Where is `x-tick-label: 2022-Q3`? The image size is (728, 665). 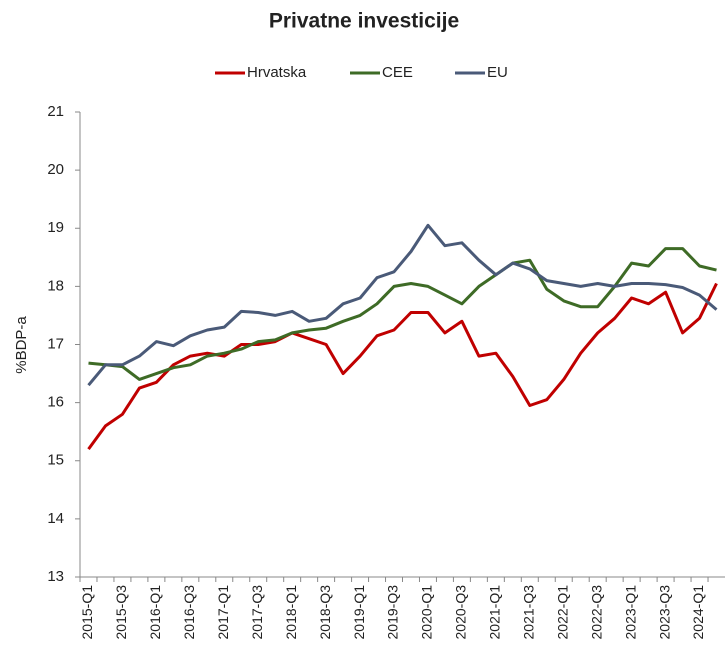
x-tick-label: 2022-Q3 is located at coordinates (596, 612).